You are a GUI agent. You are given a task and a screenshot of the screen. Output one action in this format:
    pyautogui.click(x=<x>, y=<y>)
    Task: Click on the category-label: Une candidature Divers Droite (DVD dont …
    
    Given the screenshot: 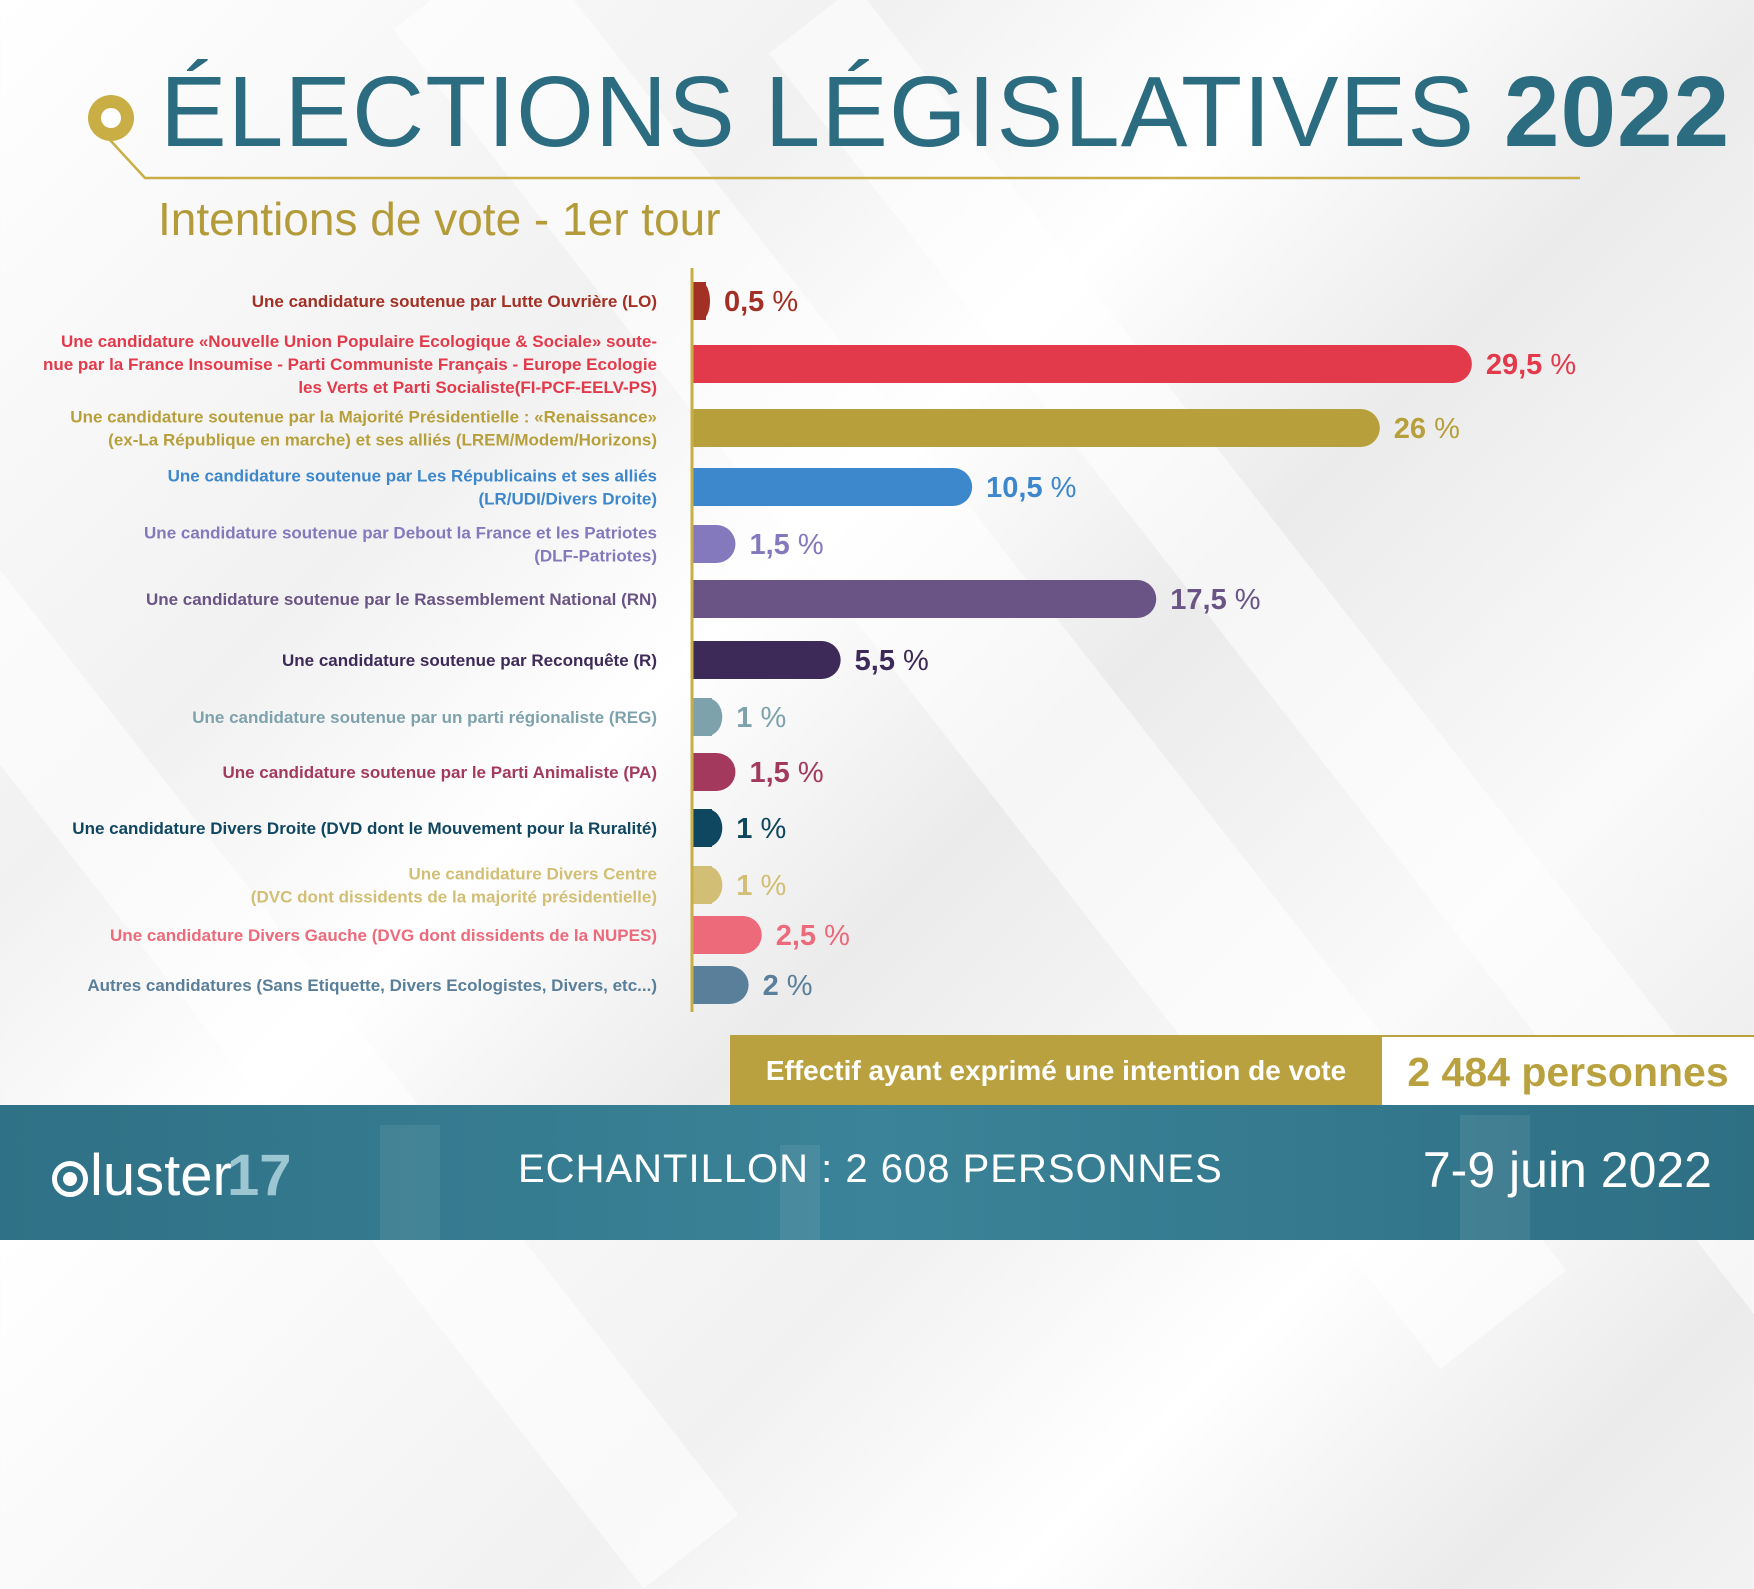 What is the action you would take?
    pyautogui.click(x=364, y=828)
    